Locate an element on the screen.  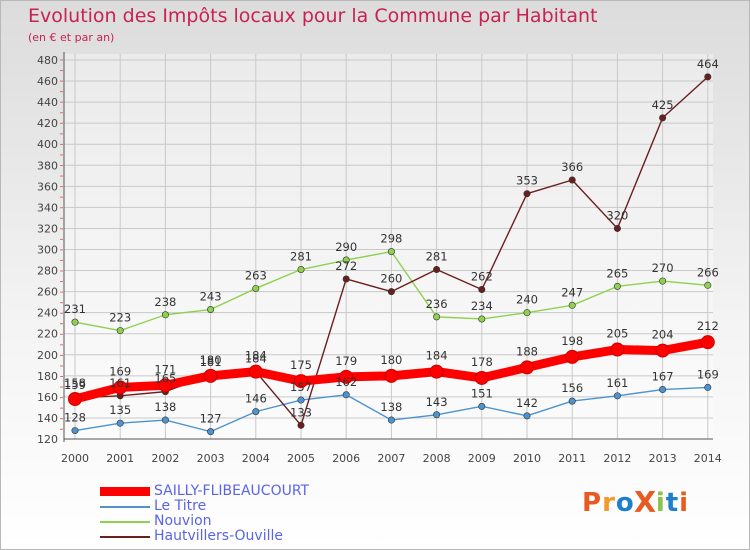
y-tick-label: 260 is located at coordinates (47, 292).